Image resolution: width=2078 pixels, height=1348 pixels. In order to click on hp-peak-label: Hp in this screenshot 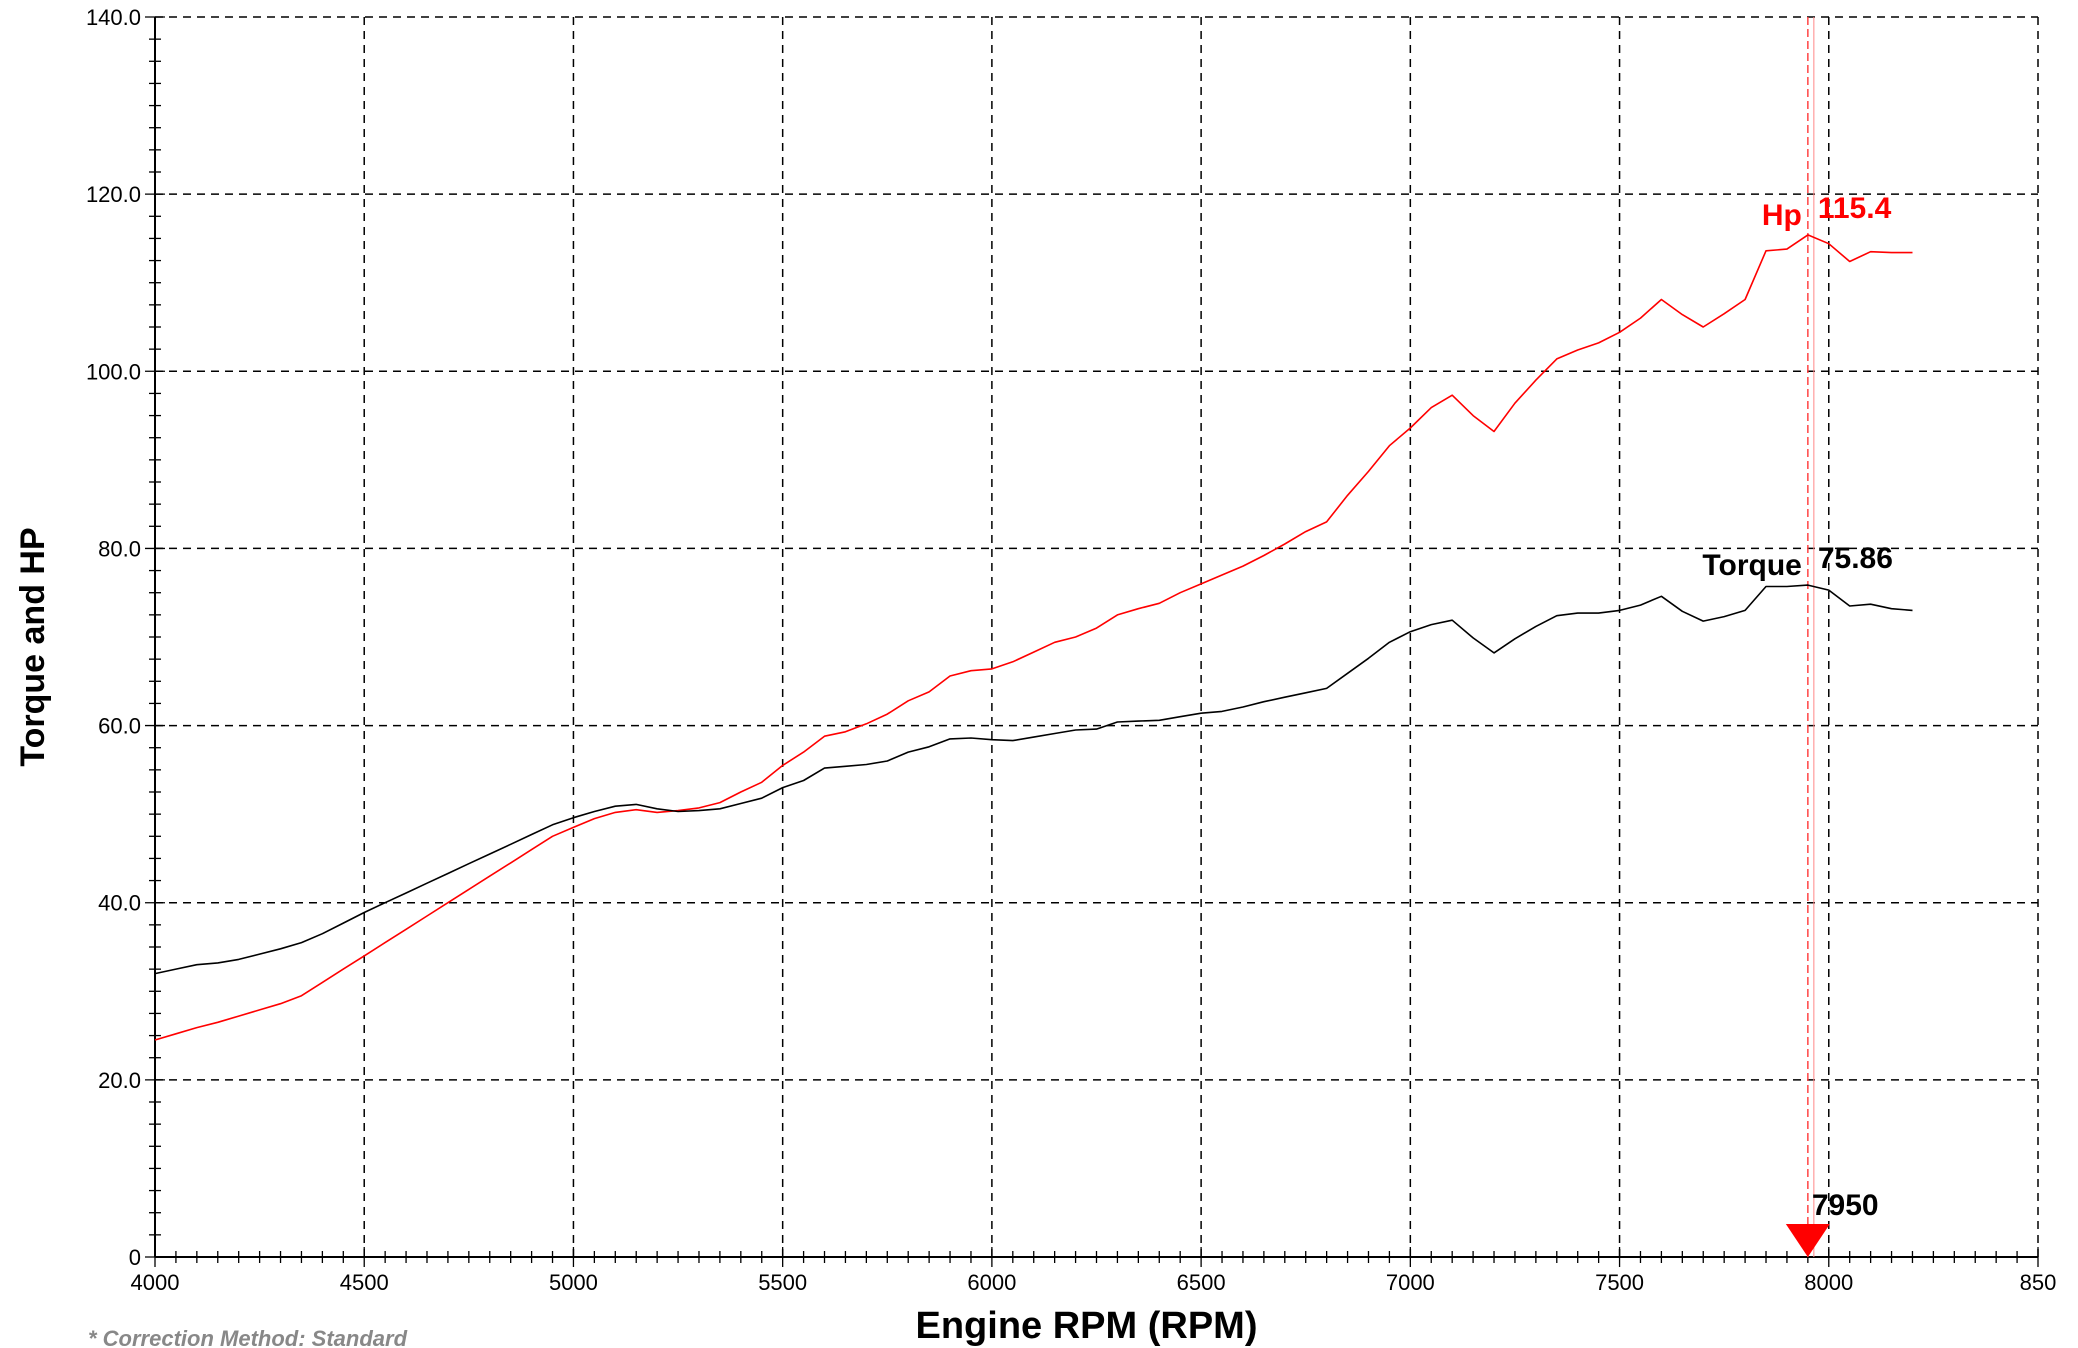, I will do `click(1782, 215)`.